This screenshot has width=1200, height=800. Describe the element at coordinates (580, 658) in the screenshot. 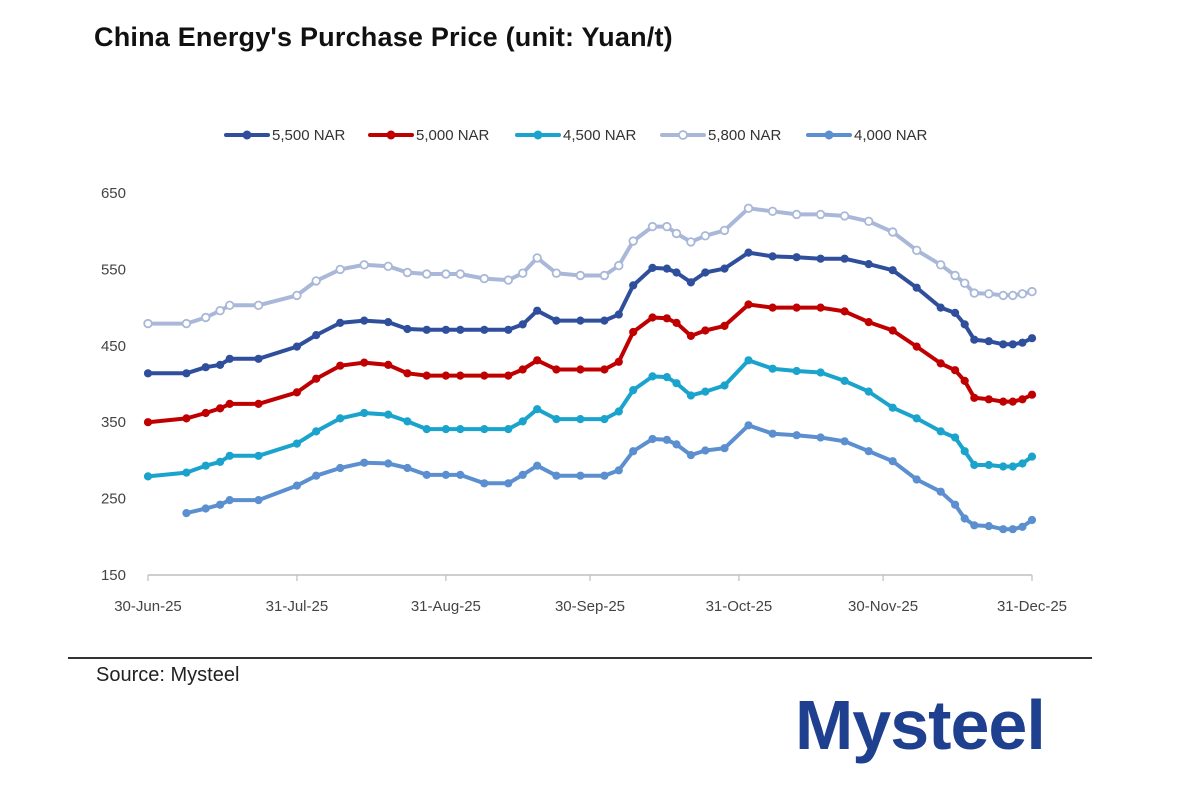

I see `source-divider` at that location.